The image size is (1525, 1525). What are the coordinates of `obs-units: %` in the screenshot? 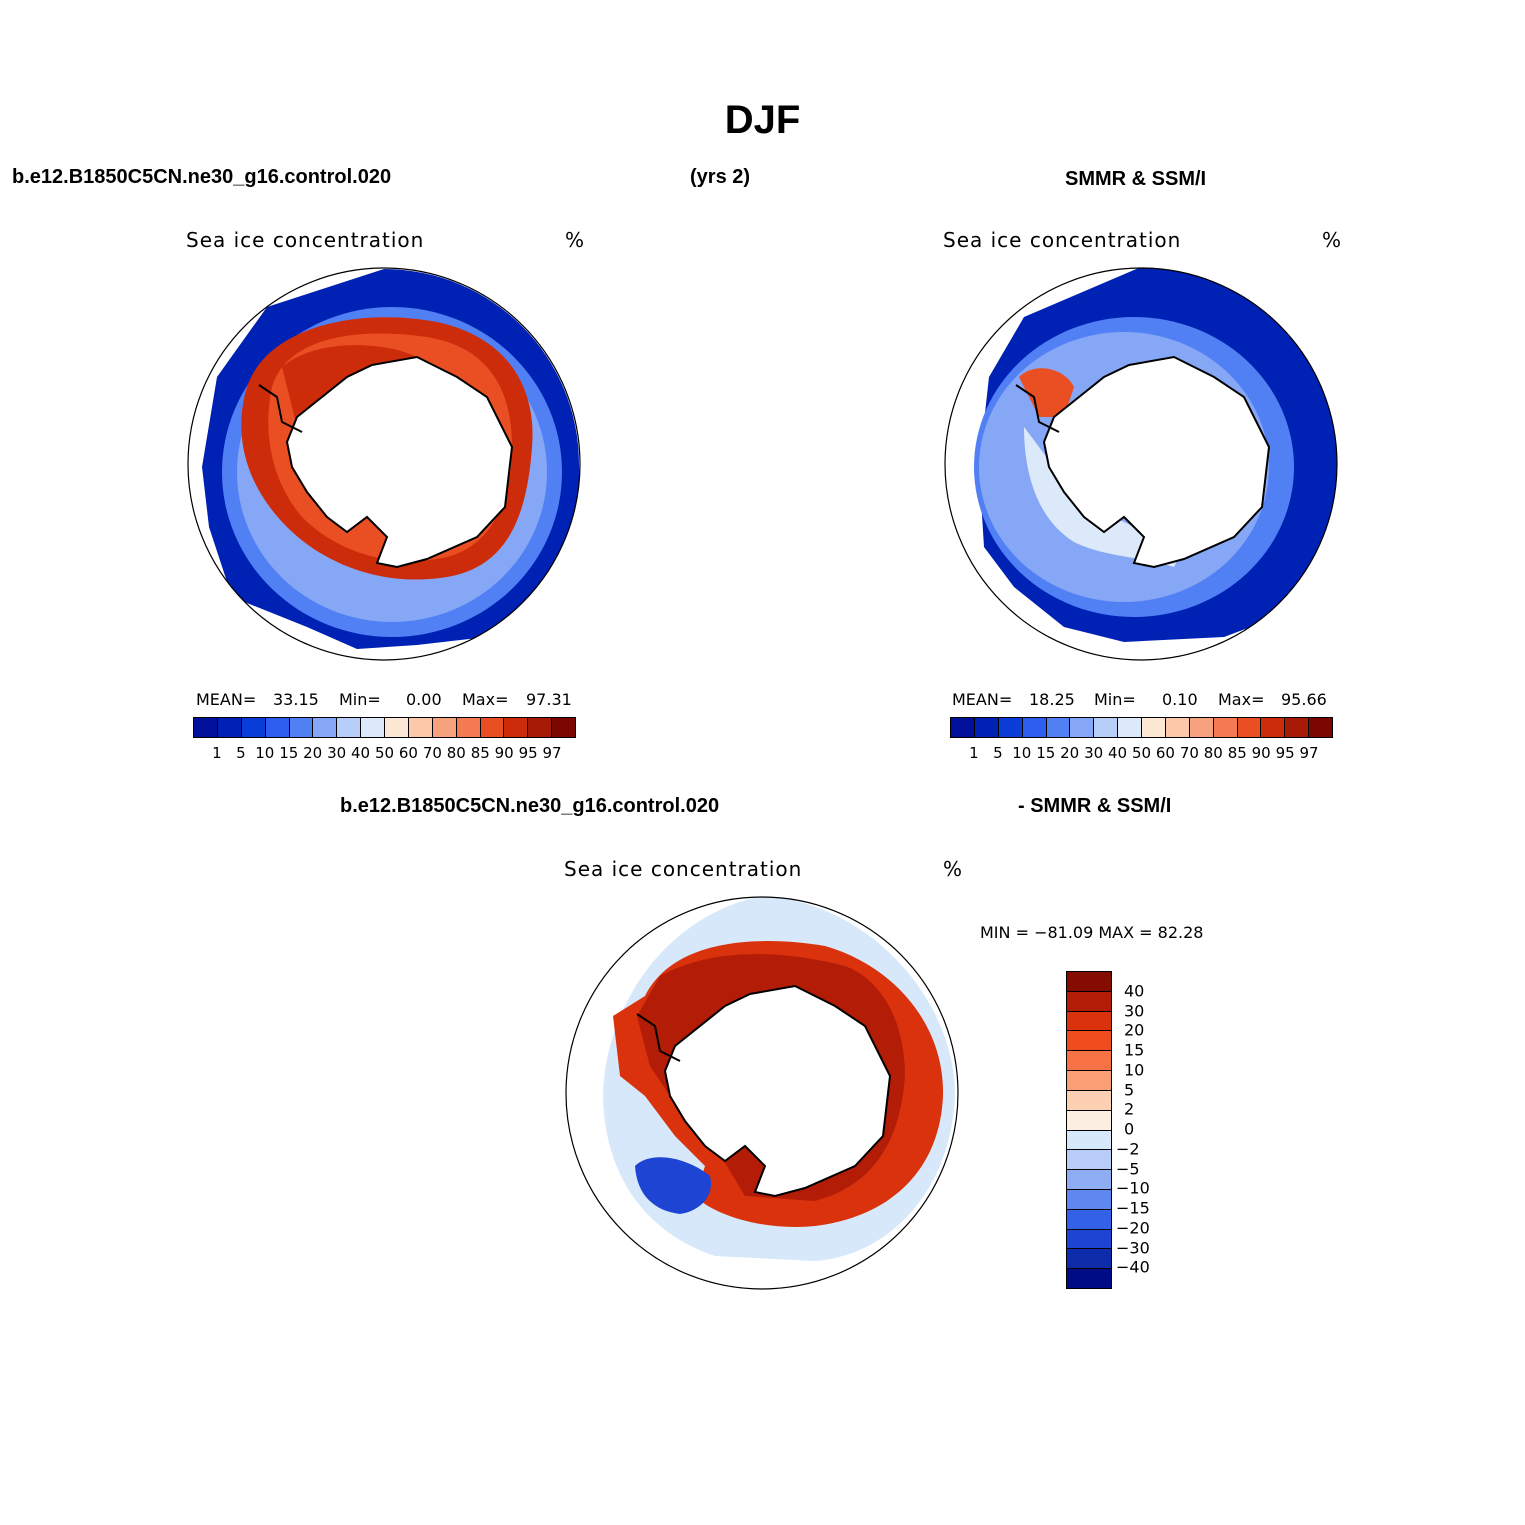 It's located at (1332, 240).